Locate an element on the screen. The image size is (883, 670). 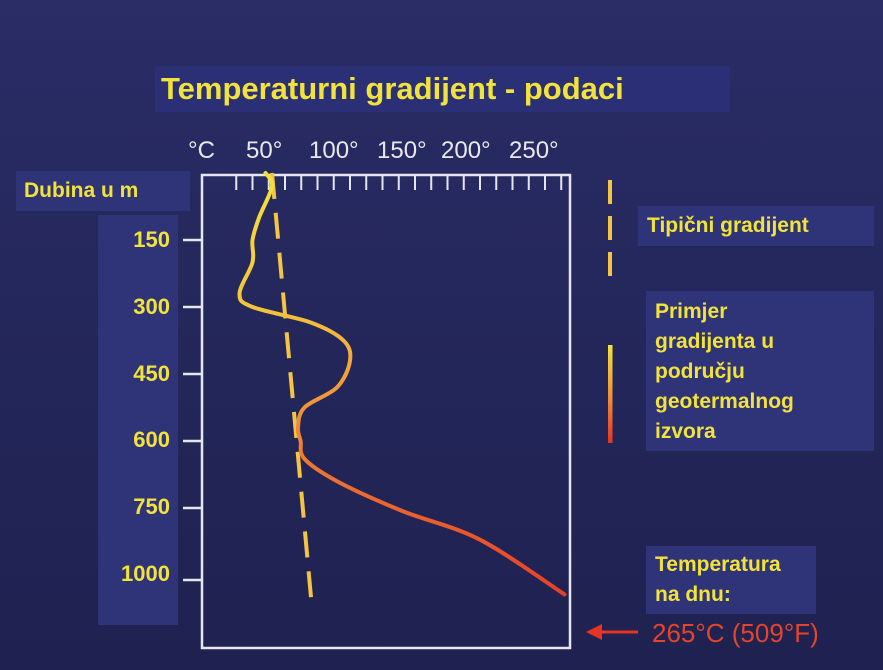
x-unit-label: °C is located at coordinates (201, 150).